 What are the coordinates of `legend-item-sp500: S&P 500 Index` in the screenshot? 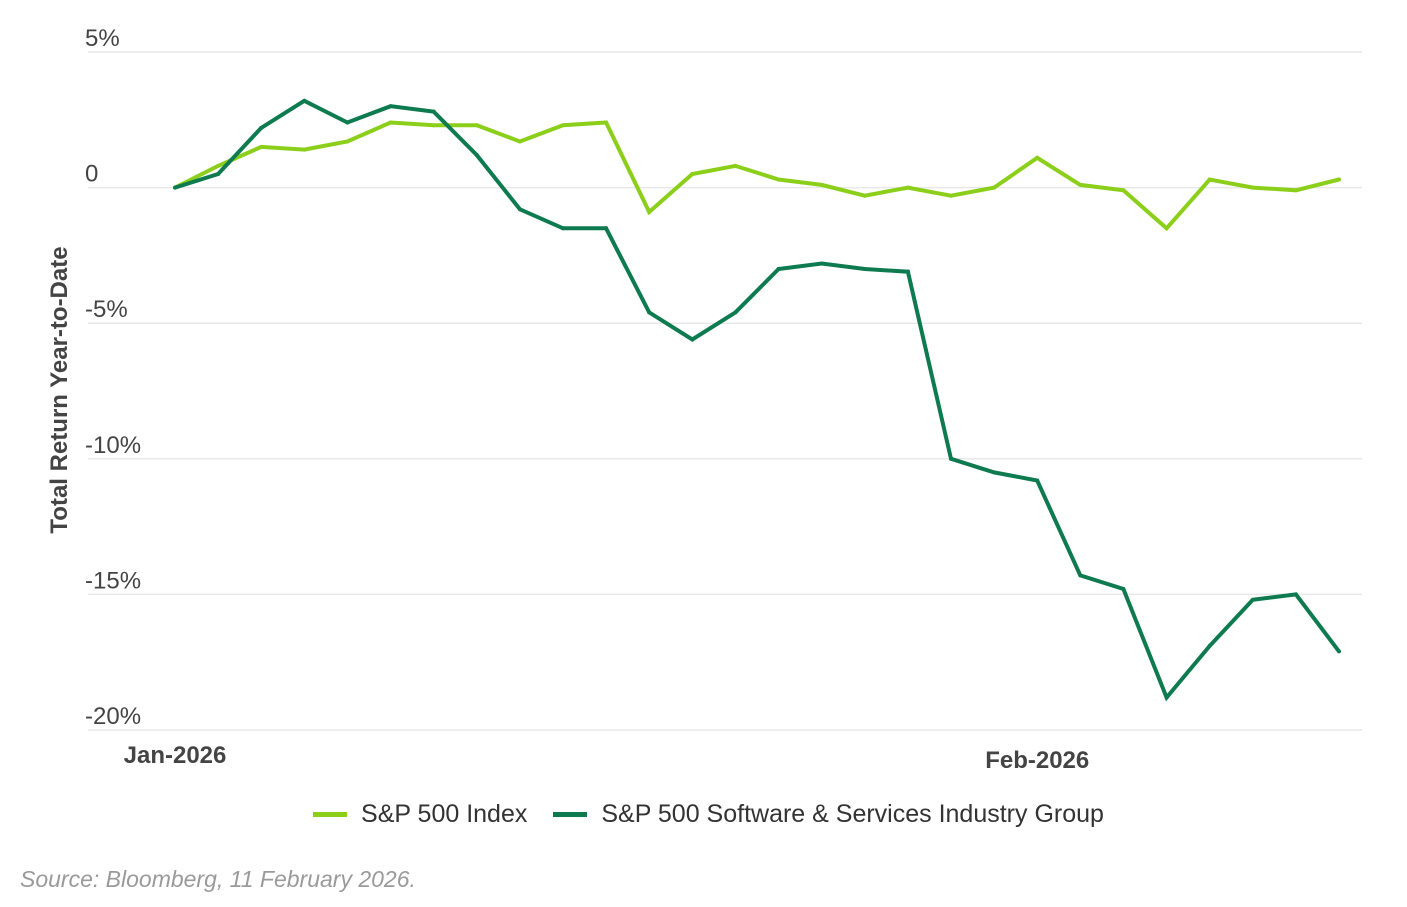 It's located at (420, 814).